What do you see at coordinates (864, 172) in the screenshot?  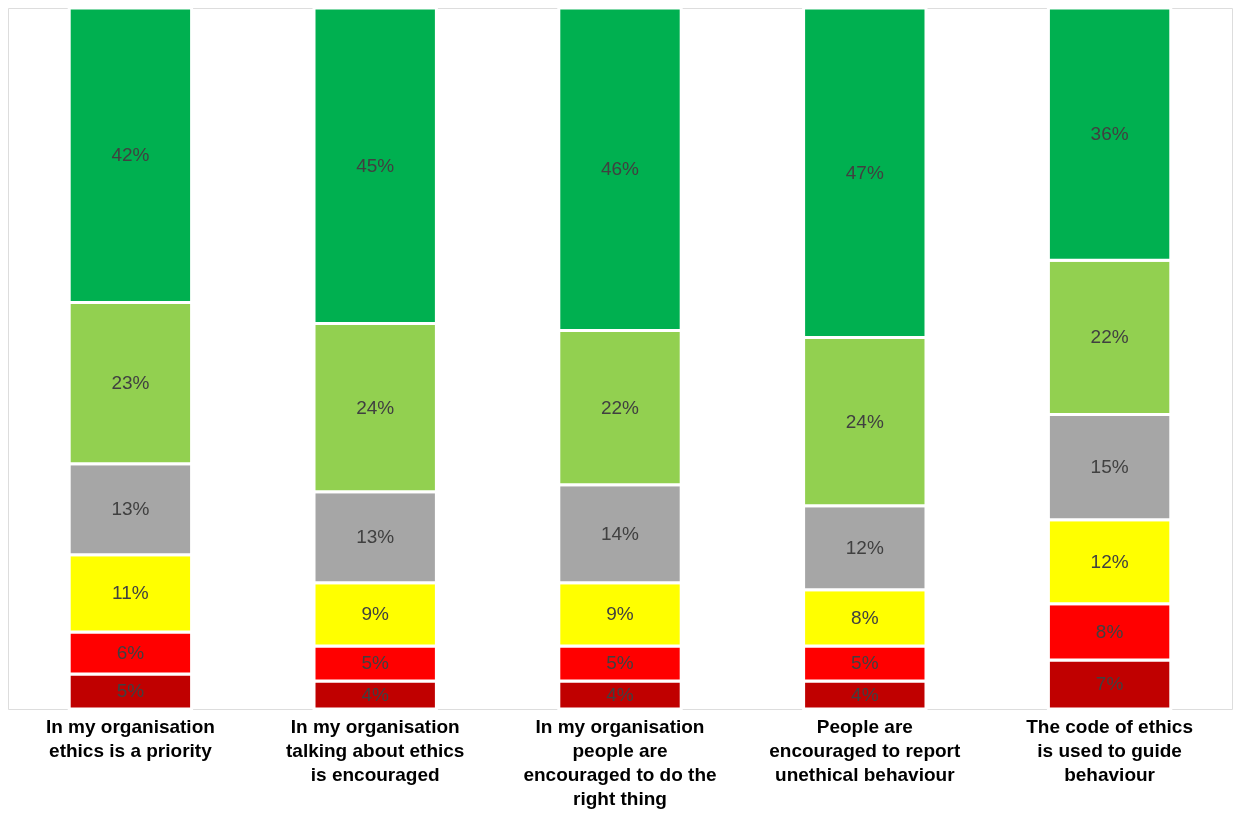 I see `data-label: 47%` at bounding box center [864, 172].